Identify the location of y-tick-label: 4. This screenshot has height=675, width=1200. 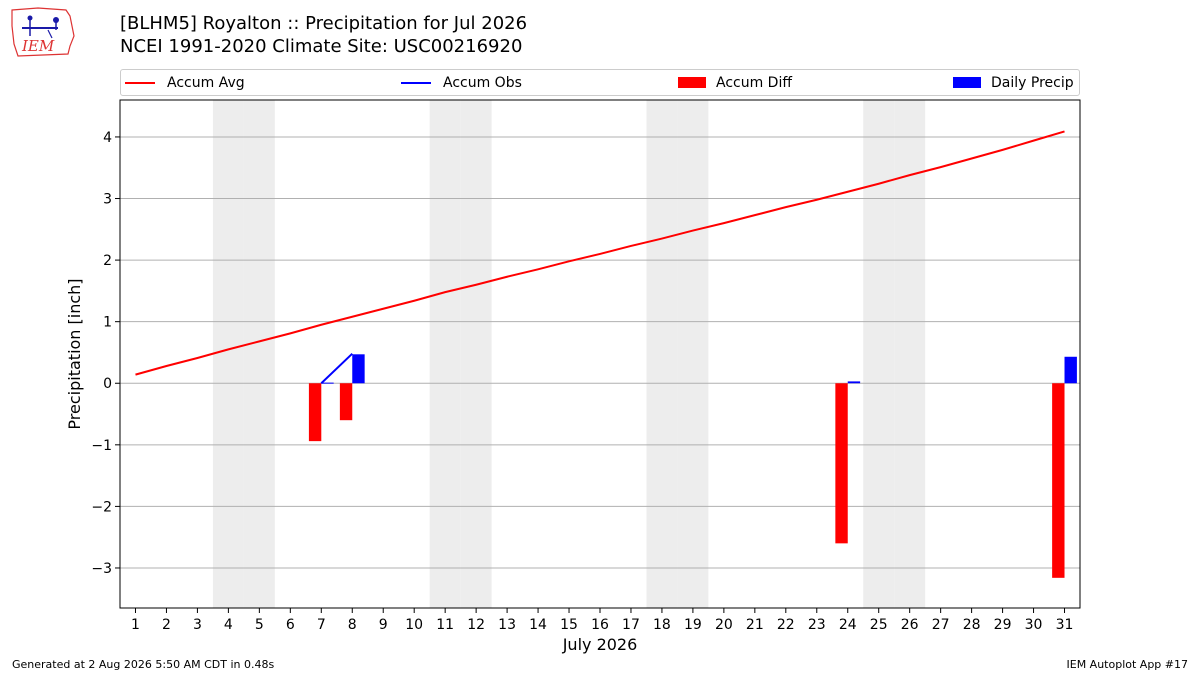
(107, 138).